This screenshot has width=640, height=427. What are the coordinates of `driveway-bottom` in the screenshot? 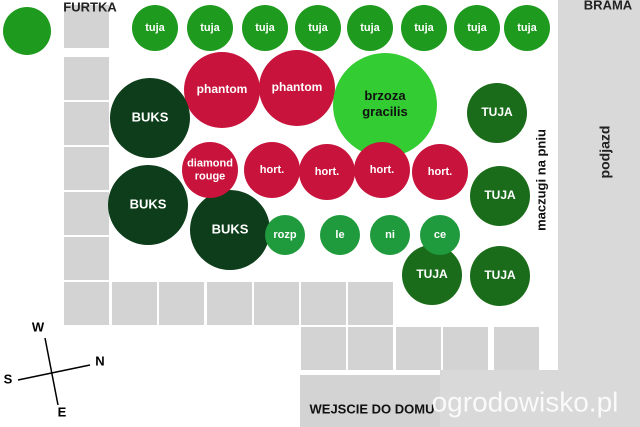 It's located at (540, 398).